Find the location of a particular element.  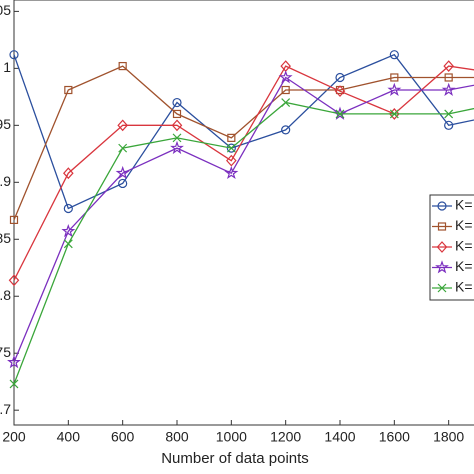

x-tick-label: 1600 is located at coordinates (394, 437).